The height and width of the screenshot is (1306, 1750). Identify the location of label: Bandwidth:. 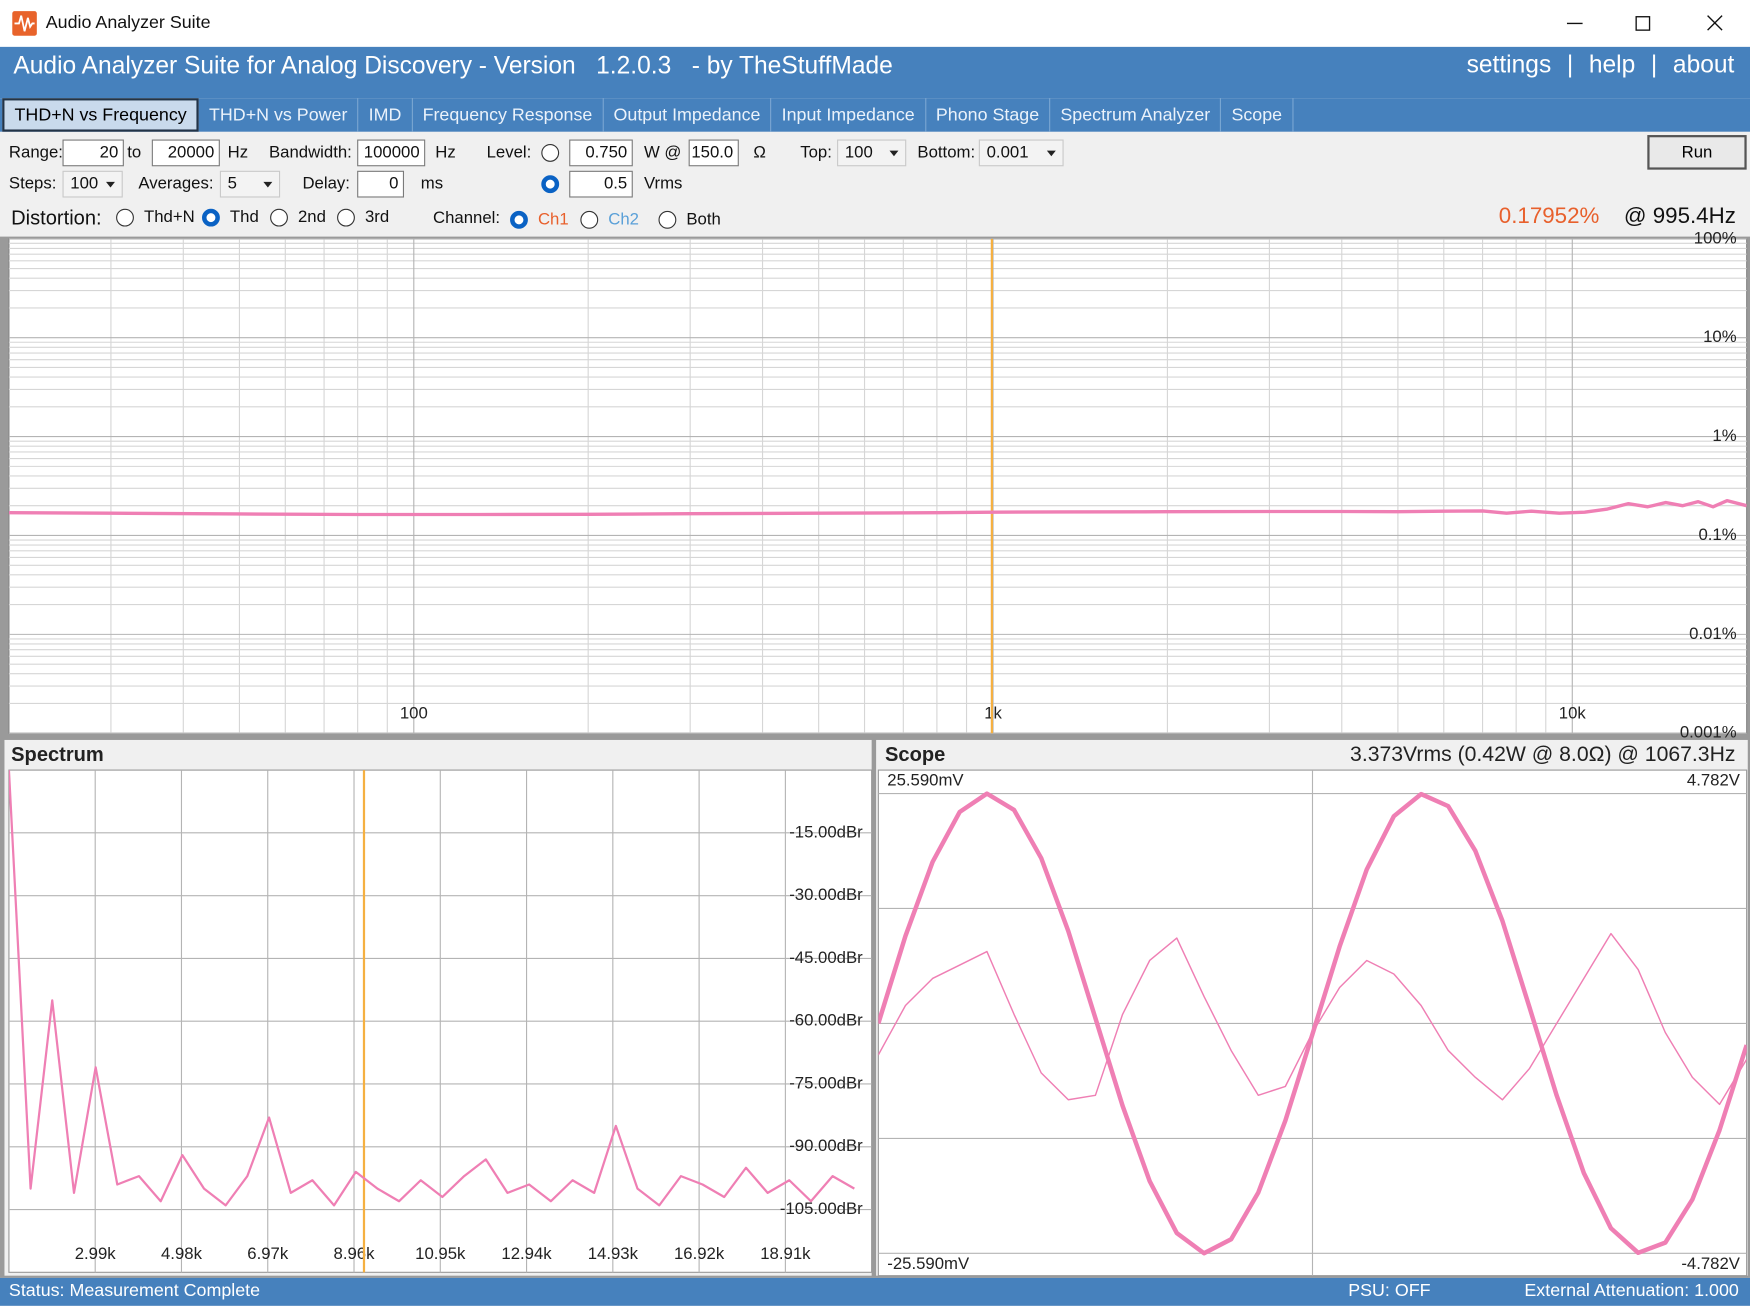
(310, 152).